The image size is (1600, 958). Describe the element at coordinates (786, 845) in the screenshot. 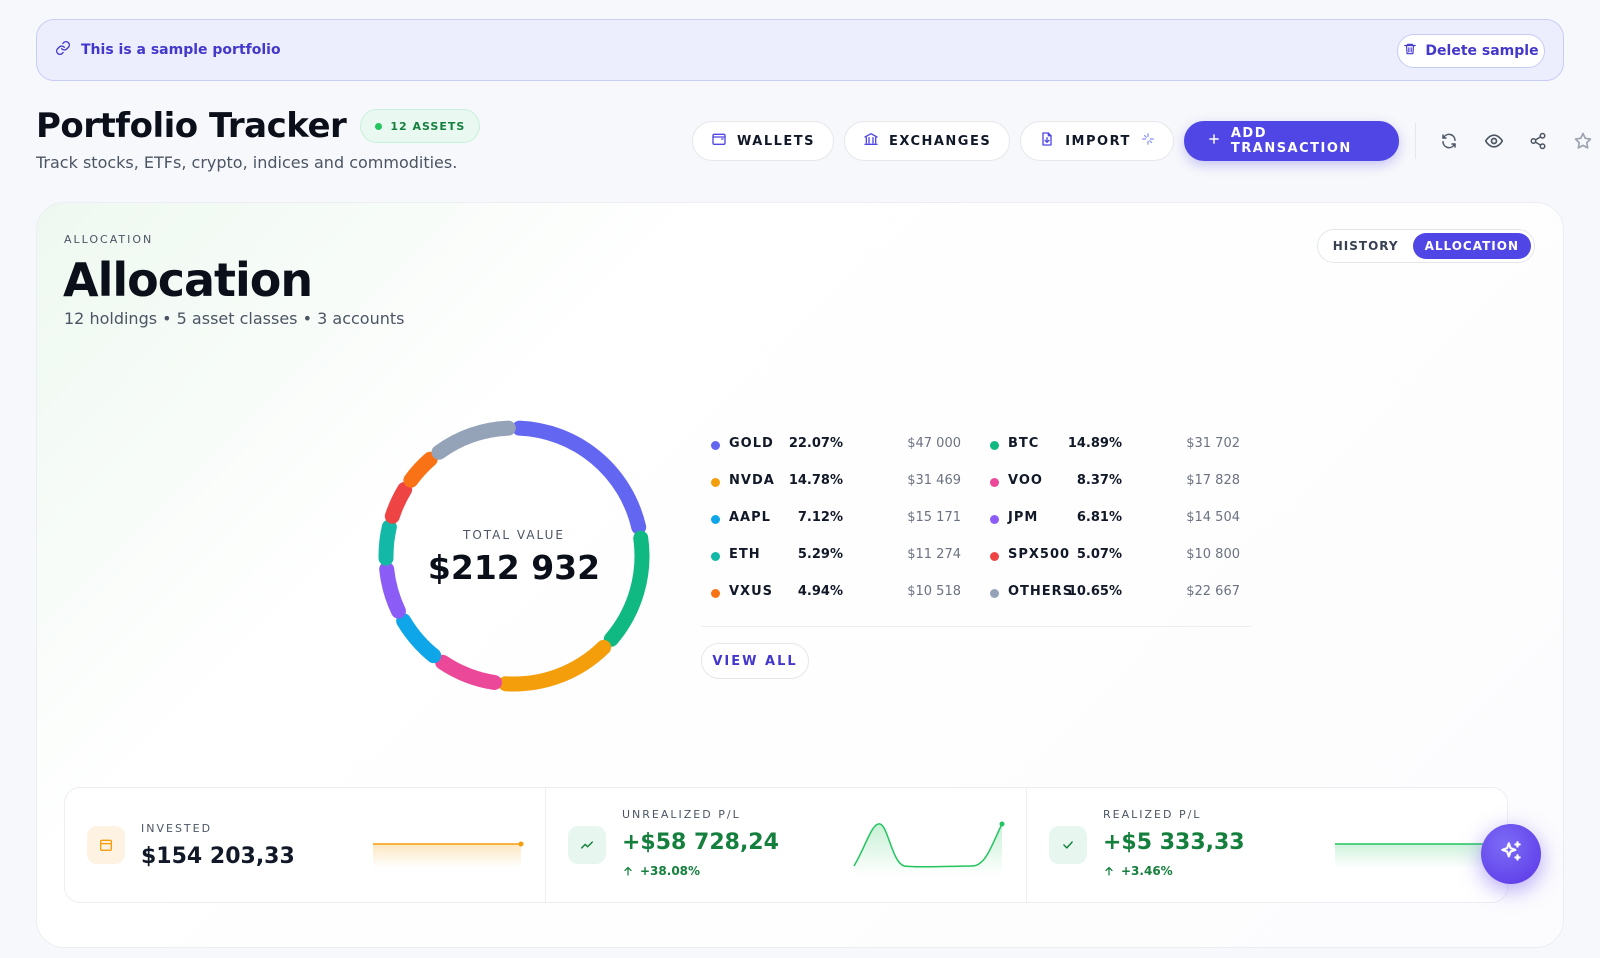

I see `unrealized-stat: UNREALIZED P/L +$58 728,24 +38.08%` at that location.